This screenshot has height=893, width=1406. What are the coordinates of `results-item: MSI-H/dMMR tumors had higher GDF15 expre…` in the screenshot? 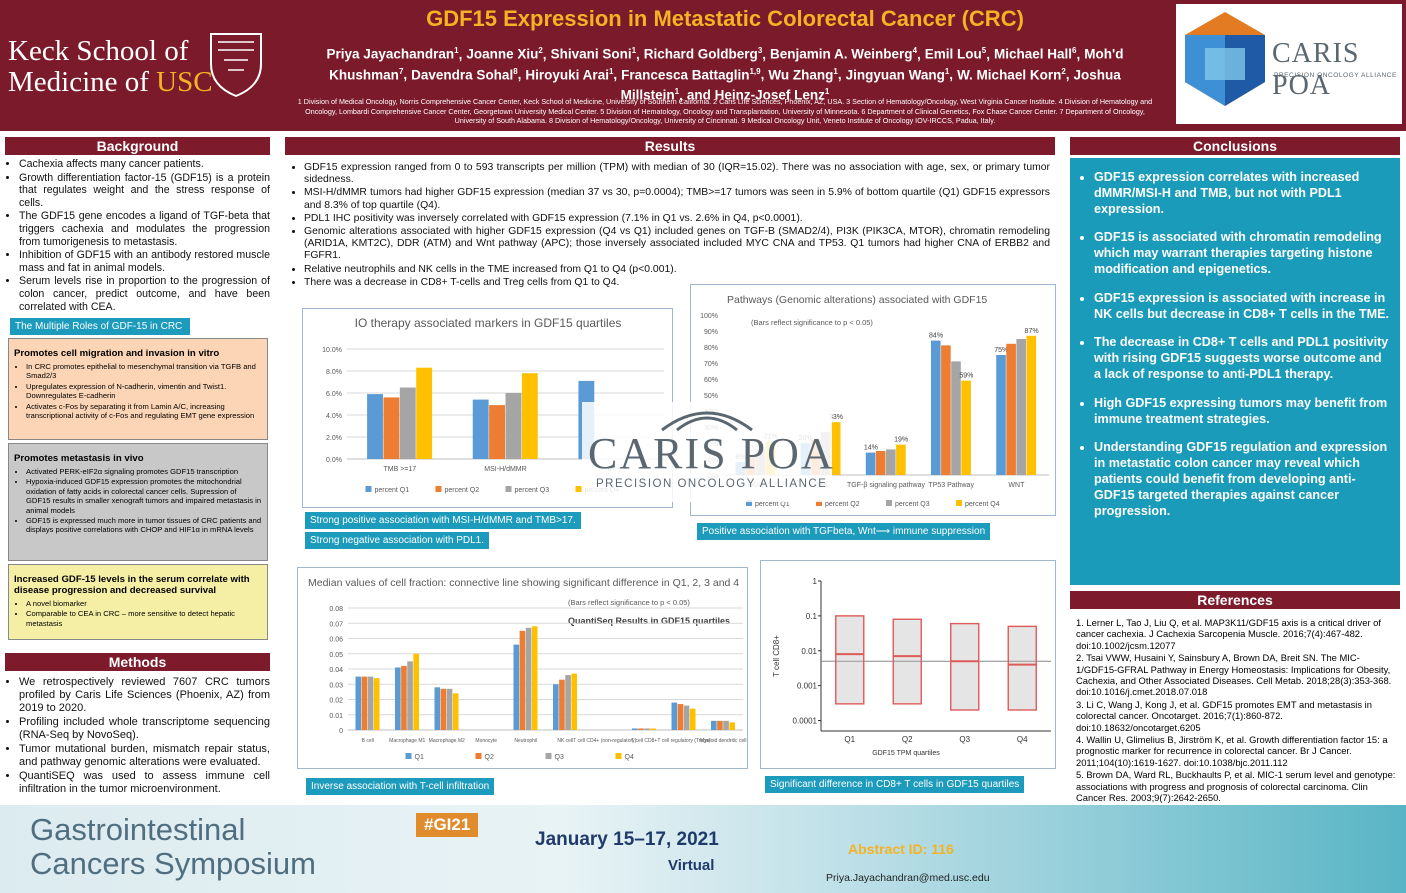 It's located at (677, 199).